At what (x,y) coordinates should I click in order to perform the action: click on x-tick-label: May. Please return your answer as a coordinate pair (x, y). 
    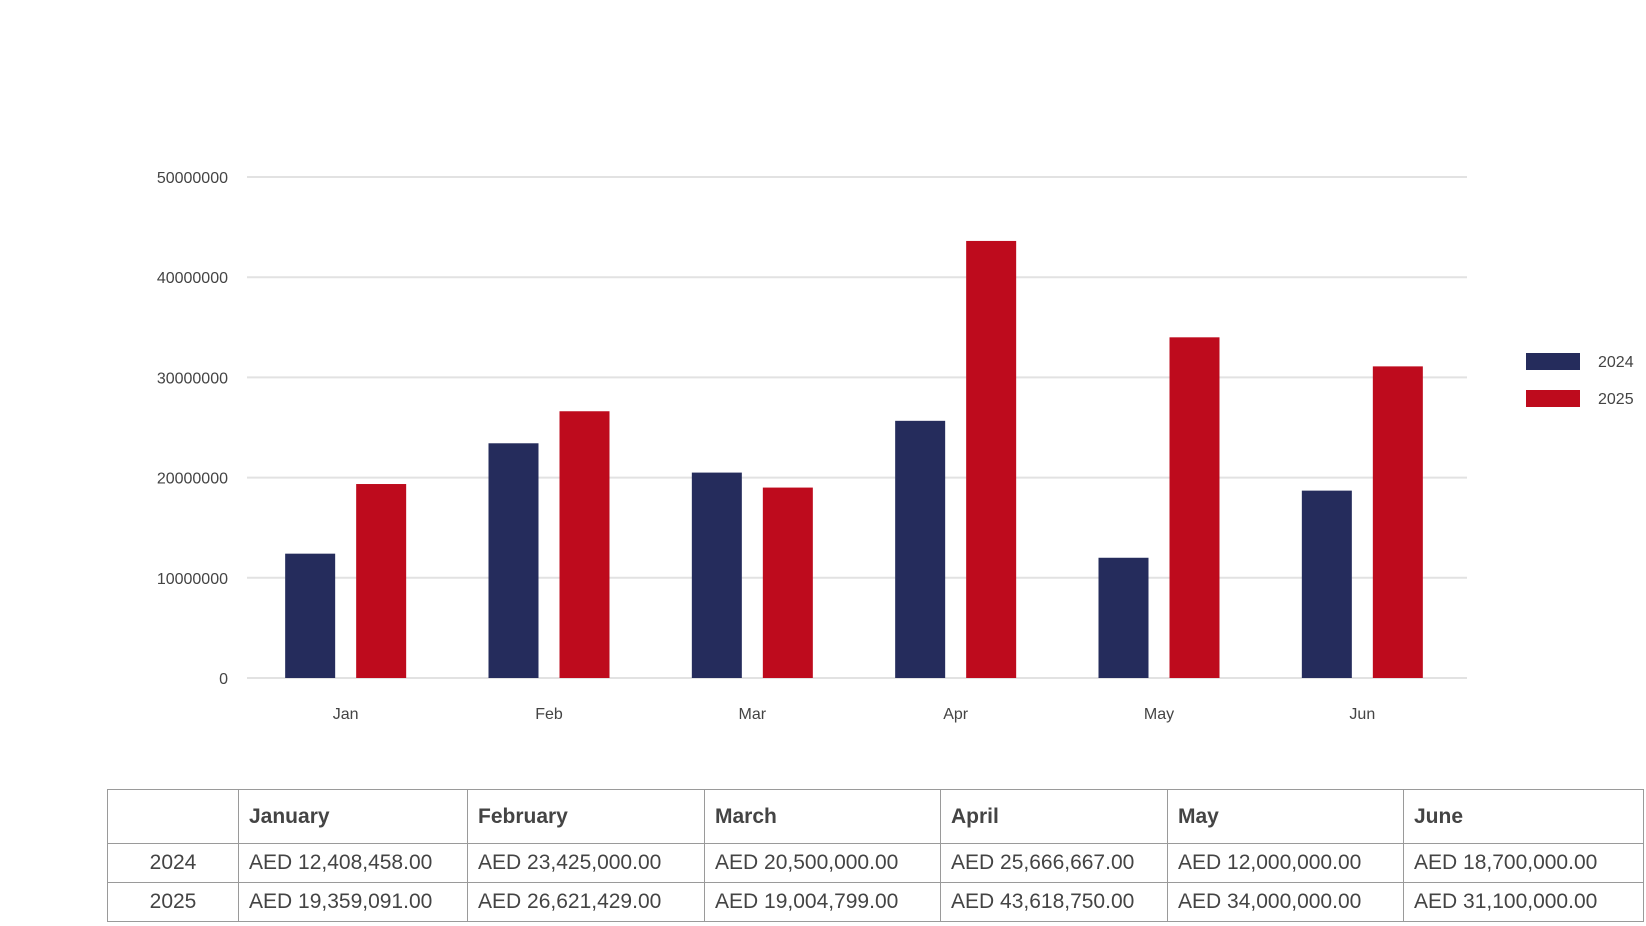
    Looking at the image, I should click on (1159, 714).